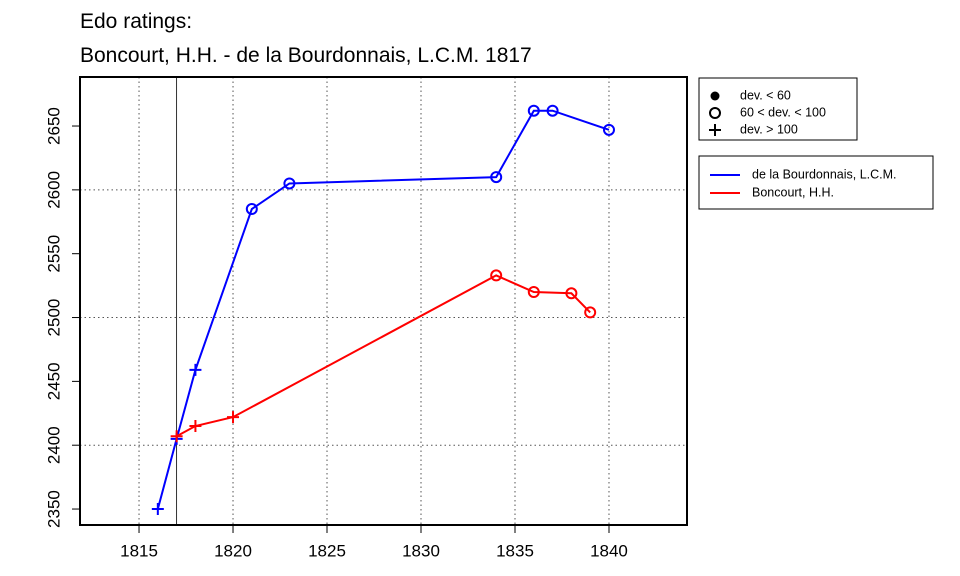  What do you see at coordinates (793, 192) in the screenshot?
I see `legend-label: Boncourt, H.H.` at bounding box center [793, 192].